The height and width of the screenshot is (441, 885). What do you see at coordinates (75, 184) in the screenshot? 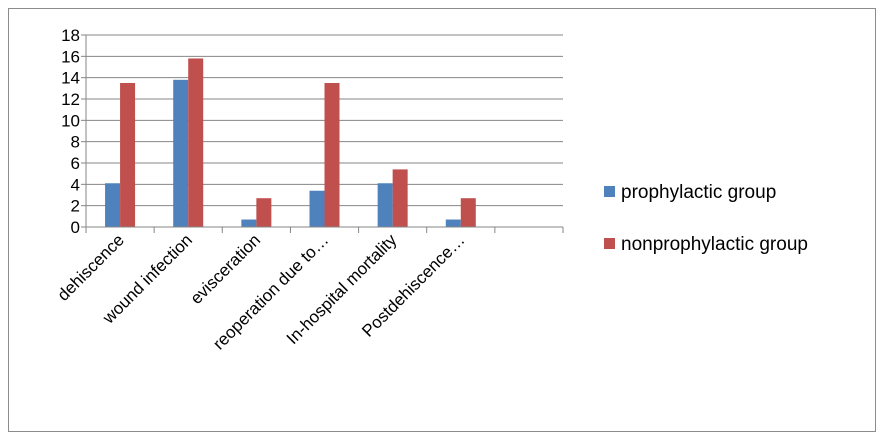
I see `y-tick-label: 4` at bounding box center [75, 184].